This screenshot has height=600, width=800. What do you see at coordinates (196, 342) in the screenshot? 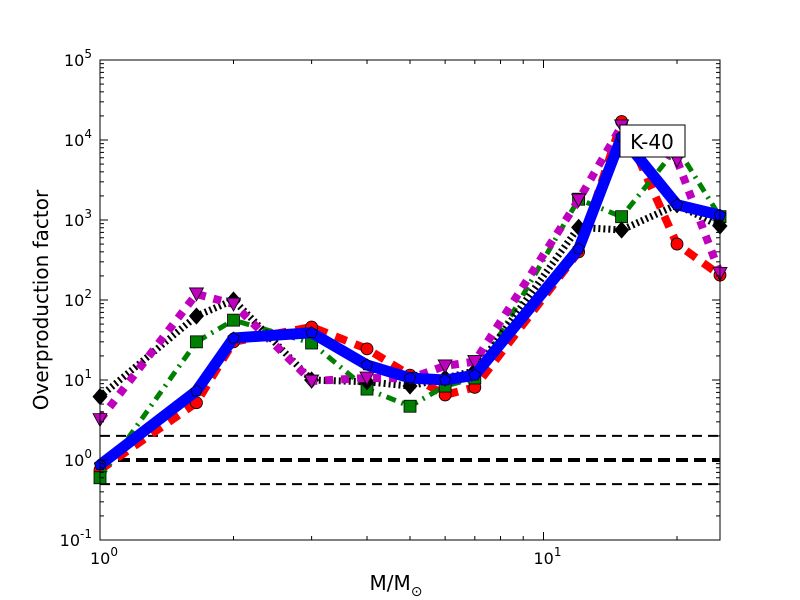
I see `data-point-green-squares-1.65` at bounding box center [196, 342].